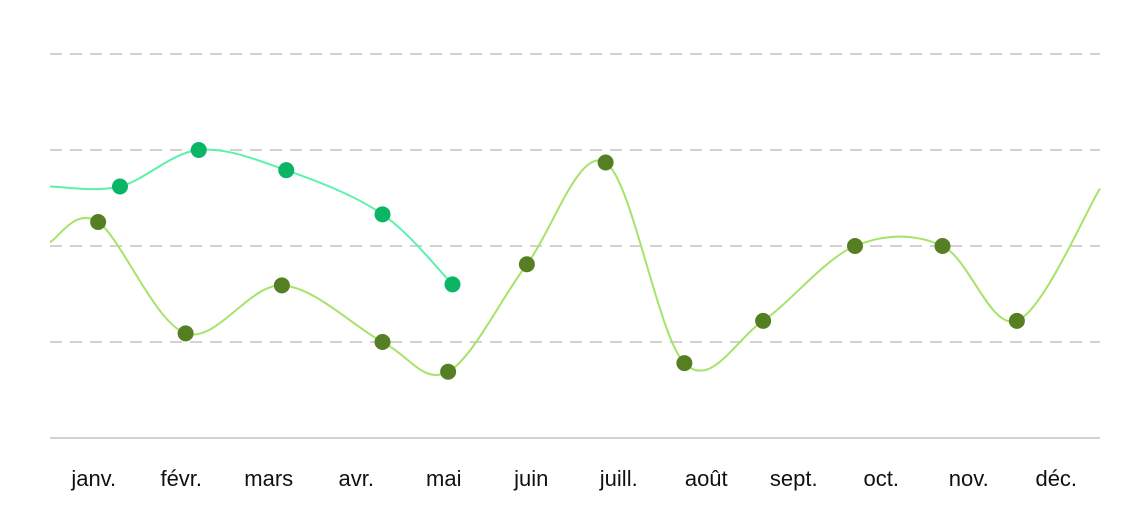 The width and height of the screenshot is (1132, 522). I want to click on x-tick-label: mars, so click(268, 478).